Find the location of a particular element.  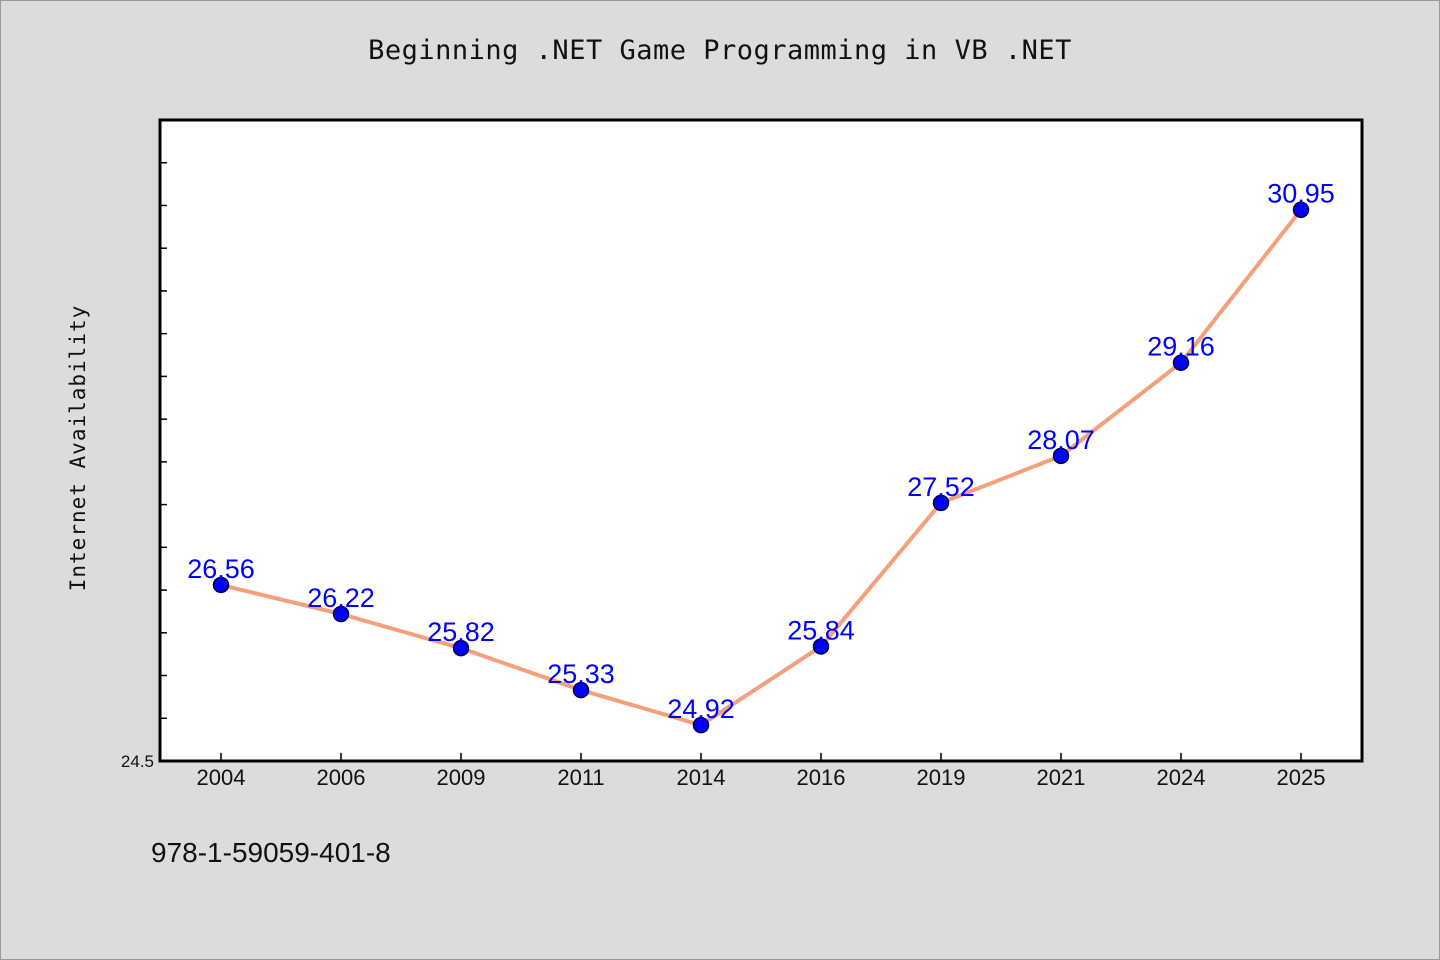

x-tick-label: 2025 is located at coordinates (1301, 777).